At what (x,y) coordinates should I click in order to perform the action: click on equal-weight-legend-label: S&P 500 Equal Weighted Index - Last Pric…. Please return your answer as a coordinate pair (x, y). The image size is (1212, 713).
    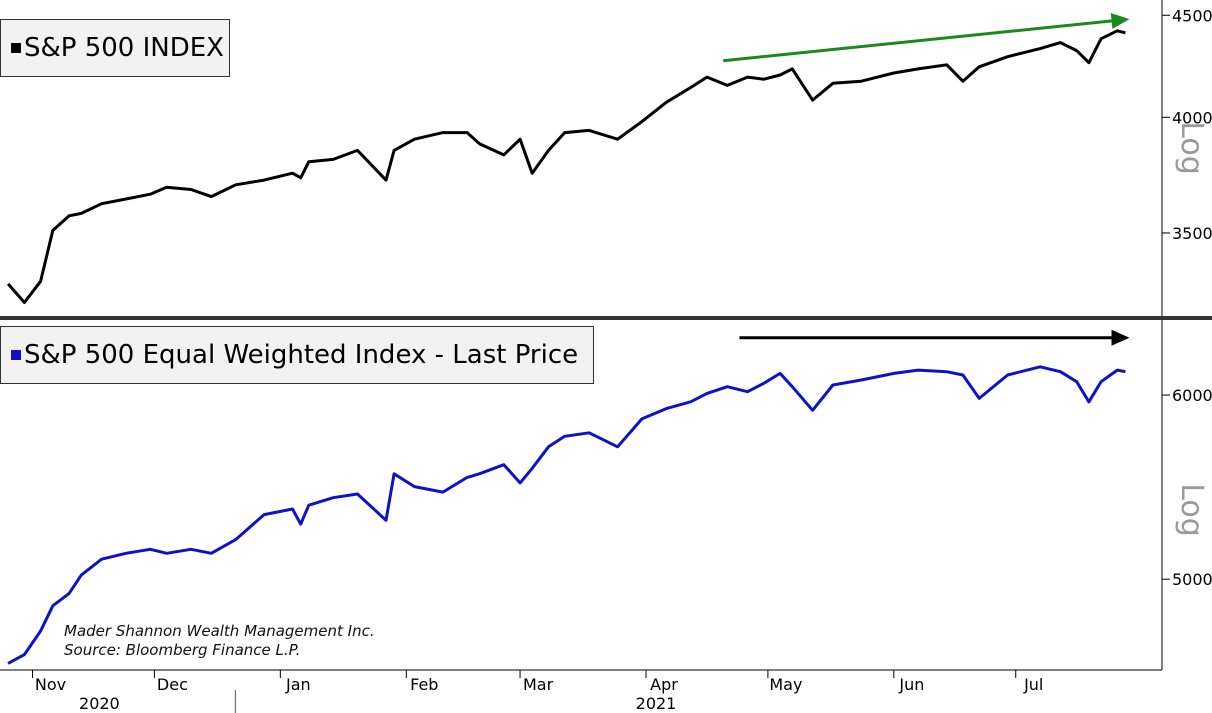
    Looking at the image, I should click on (301, 355).